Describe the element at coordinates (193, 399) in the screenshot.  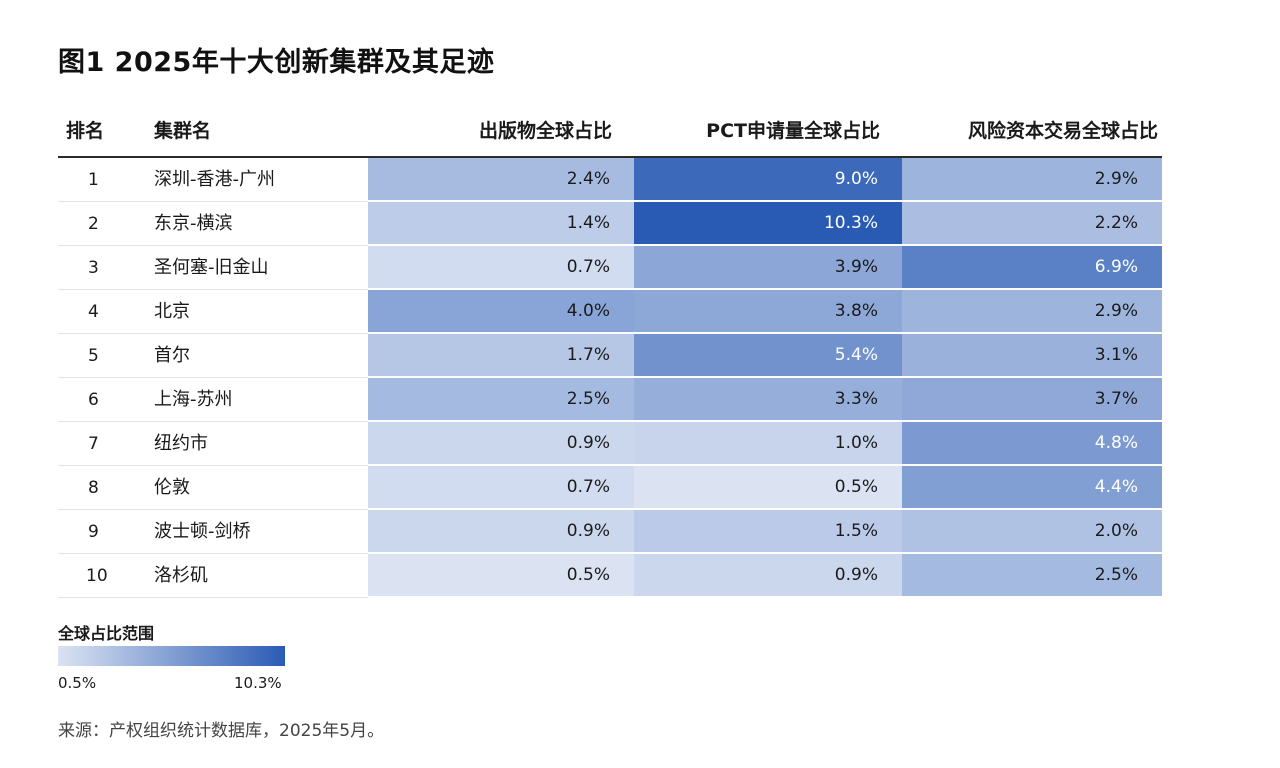
I see `cluster-name-cell: 上海-苏州` at that location.